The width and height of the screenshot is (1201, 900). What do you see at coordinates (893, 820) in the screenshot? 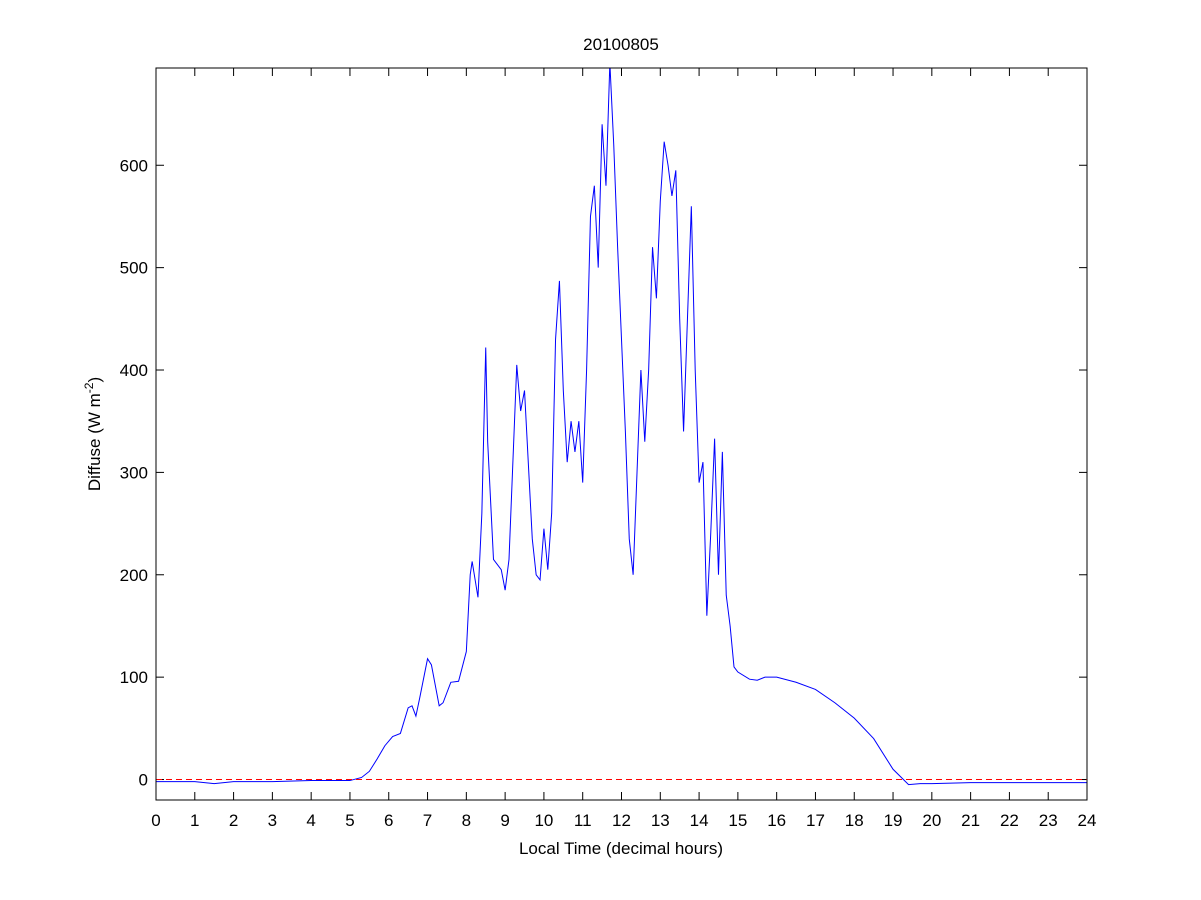
I see `x-tick-label: 19` at bounding box center [893, 820].